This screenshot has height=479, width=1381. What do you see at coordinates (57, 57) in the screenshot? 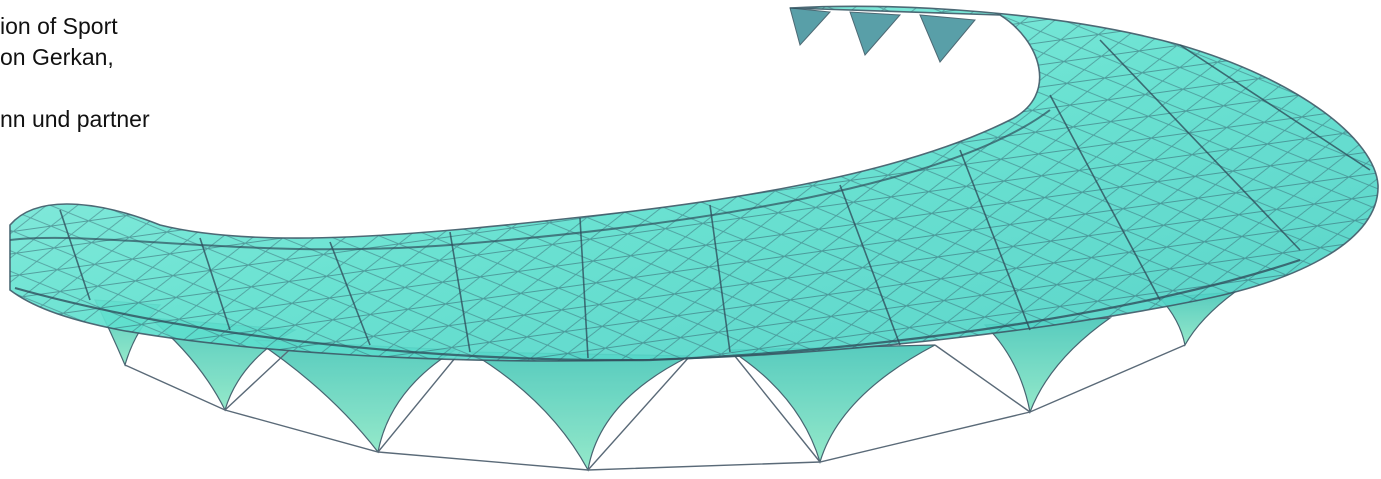
I see `caption-line-2: on Gerkan,` at bounding box center [57, 57].